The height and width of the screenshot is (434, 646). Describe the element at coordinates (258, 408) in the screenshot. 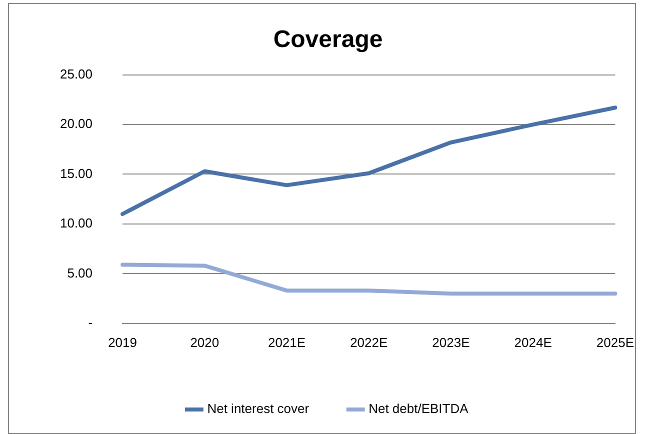

I see `legend-label: Net interest cover` at that location.